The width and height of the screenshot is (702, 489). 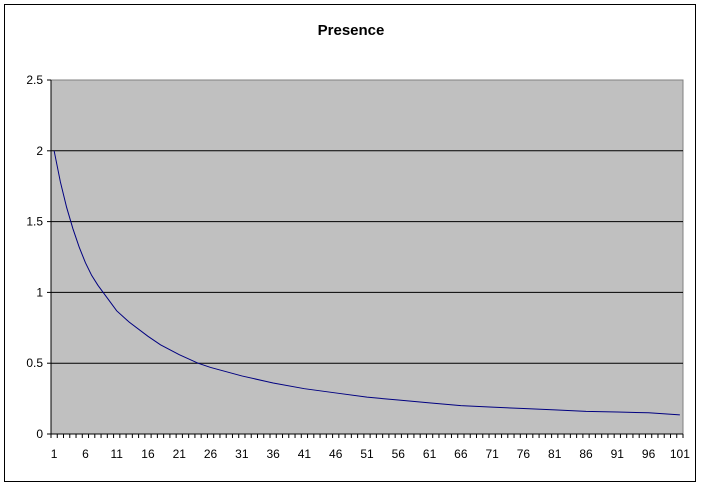 I want to click on x-tick-label-16: 16, so click(x=148, y=454).